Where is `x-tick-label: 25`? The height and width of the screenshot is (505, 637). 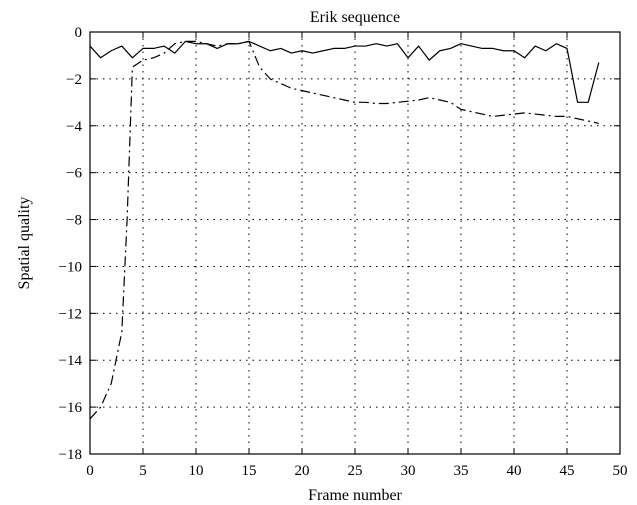 x-tick-label: 25 is located at coordinates (355, 471).